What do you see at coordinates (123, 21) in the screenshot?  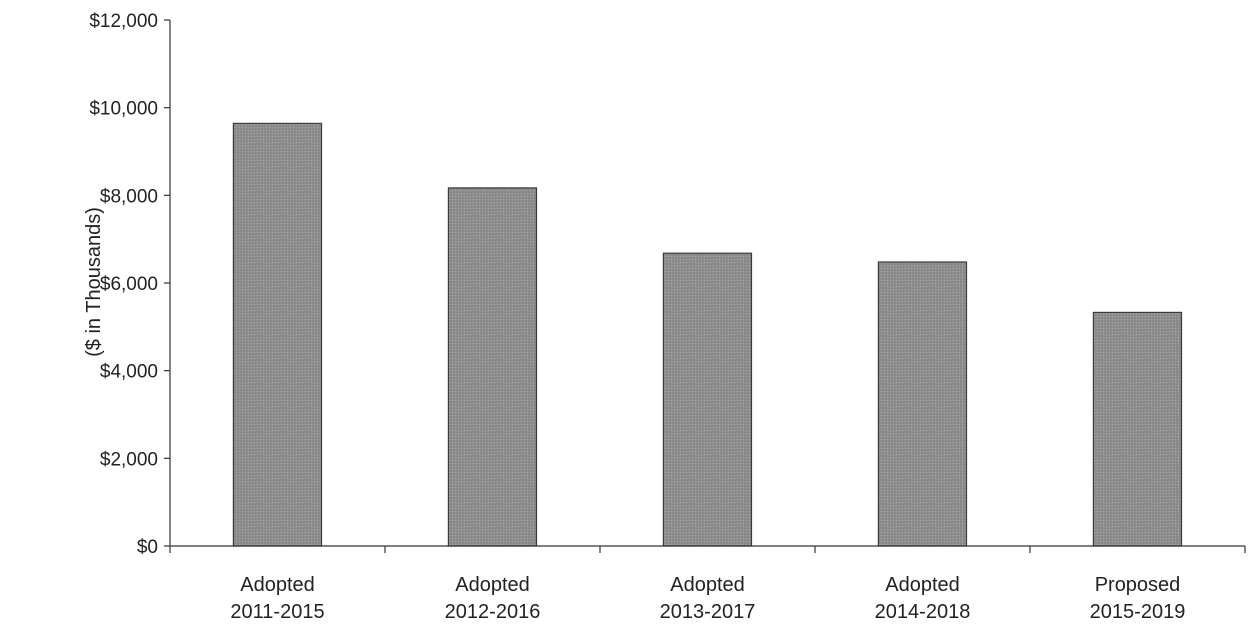 I see `y-tick-label: $12,000` at bounding box center [123, 21].